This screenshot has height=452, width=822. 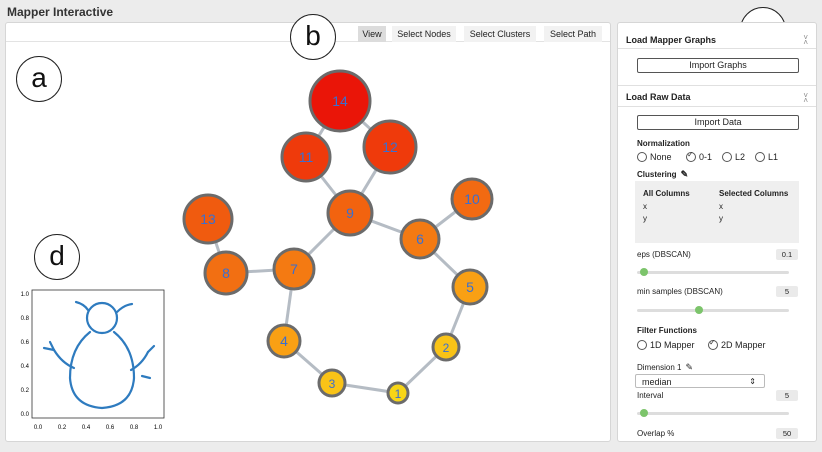 What do you see at coordinates (500, 34) in the screenshot?
I see `select-clusters-button: Select Clusters` at bounding box center [500, 34].